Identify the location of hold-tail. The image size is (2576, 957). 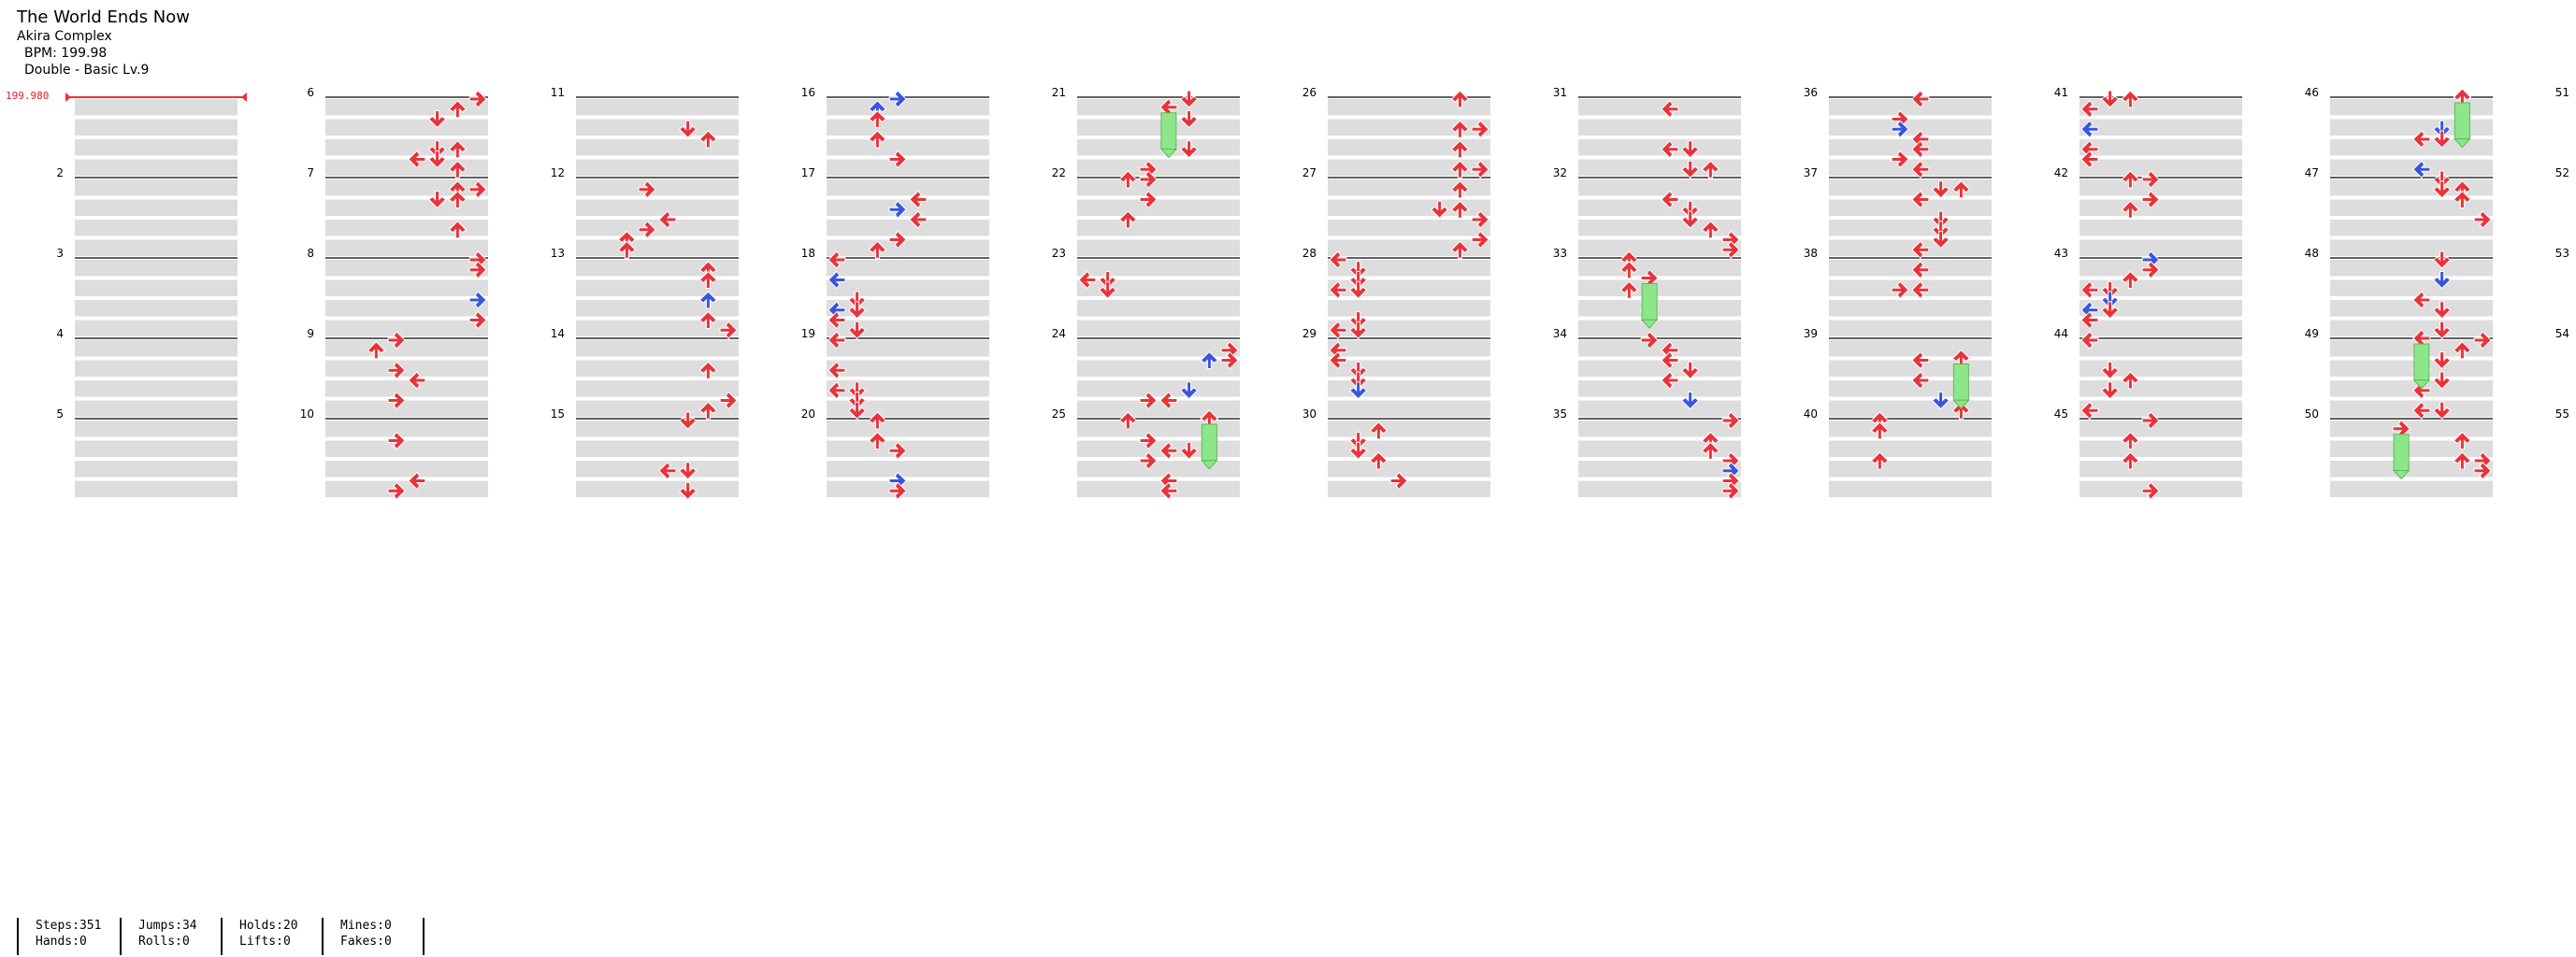
(2421, 384).